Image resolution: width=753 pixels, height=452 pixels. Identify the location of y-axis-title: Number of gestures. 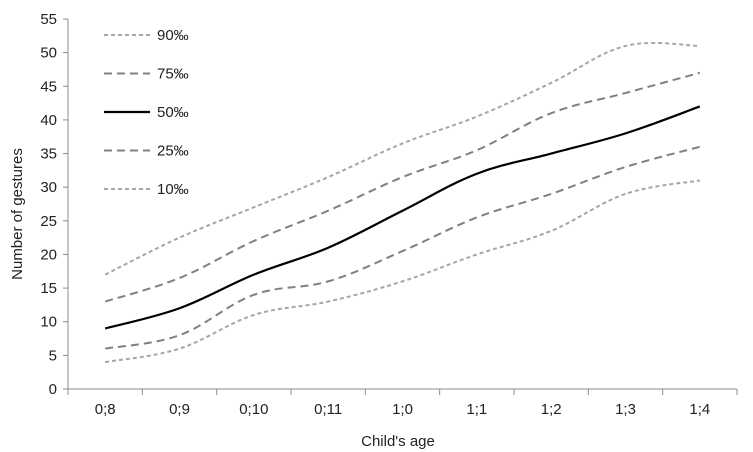
(17, 214).